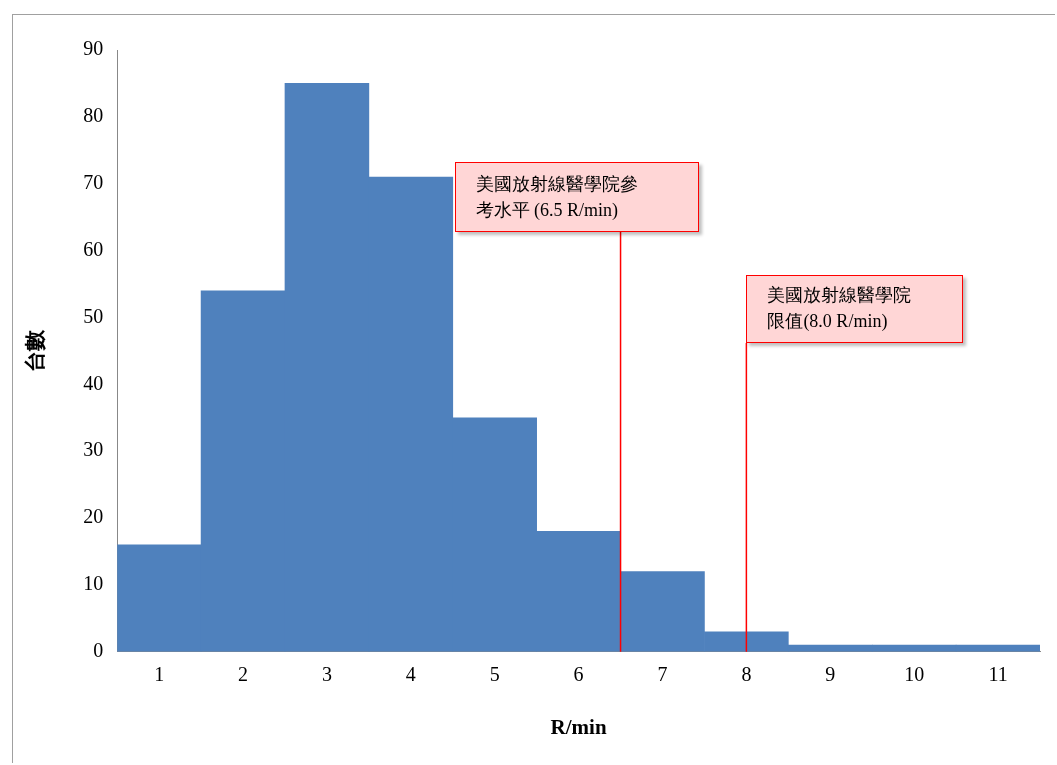  Describe the element at coordinates (746, 674) in the screenshot. I see `x-tick-label: 8` at that location.